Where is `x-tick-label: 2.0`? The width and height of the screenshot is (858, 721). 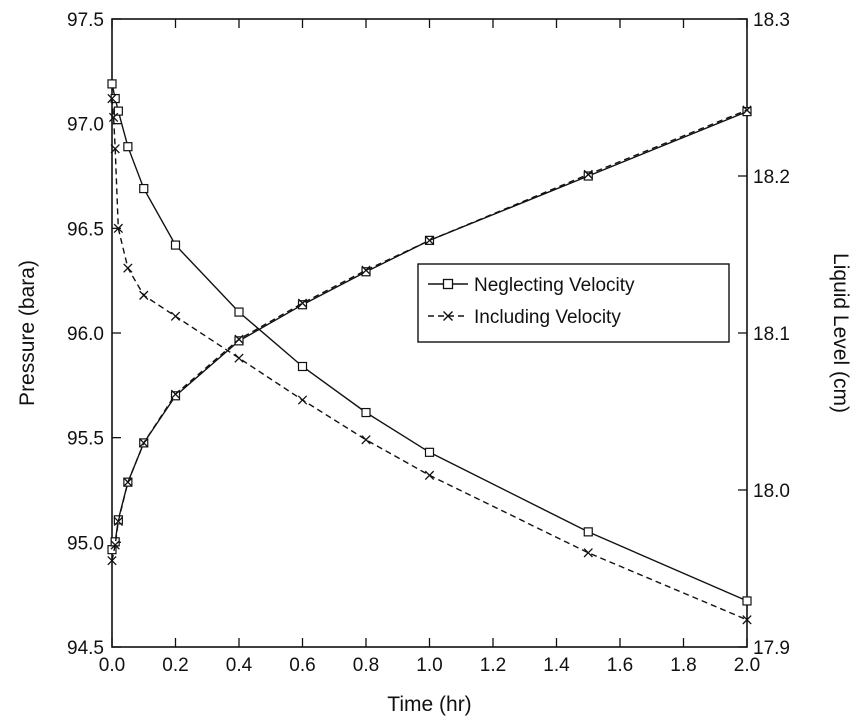
x-tick-label: 2.0 is located at coordinates (747, 665).